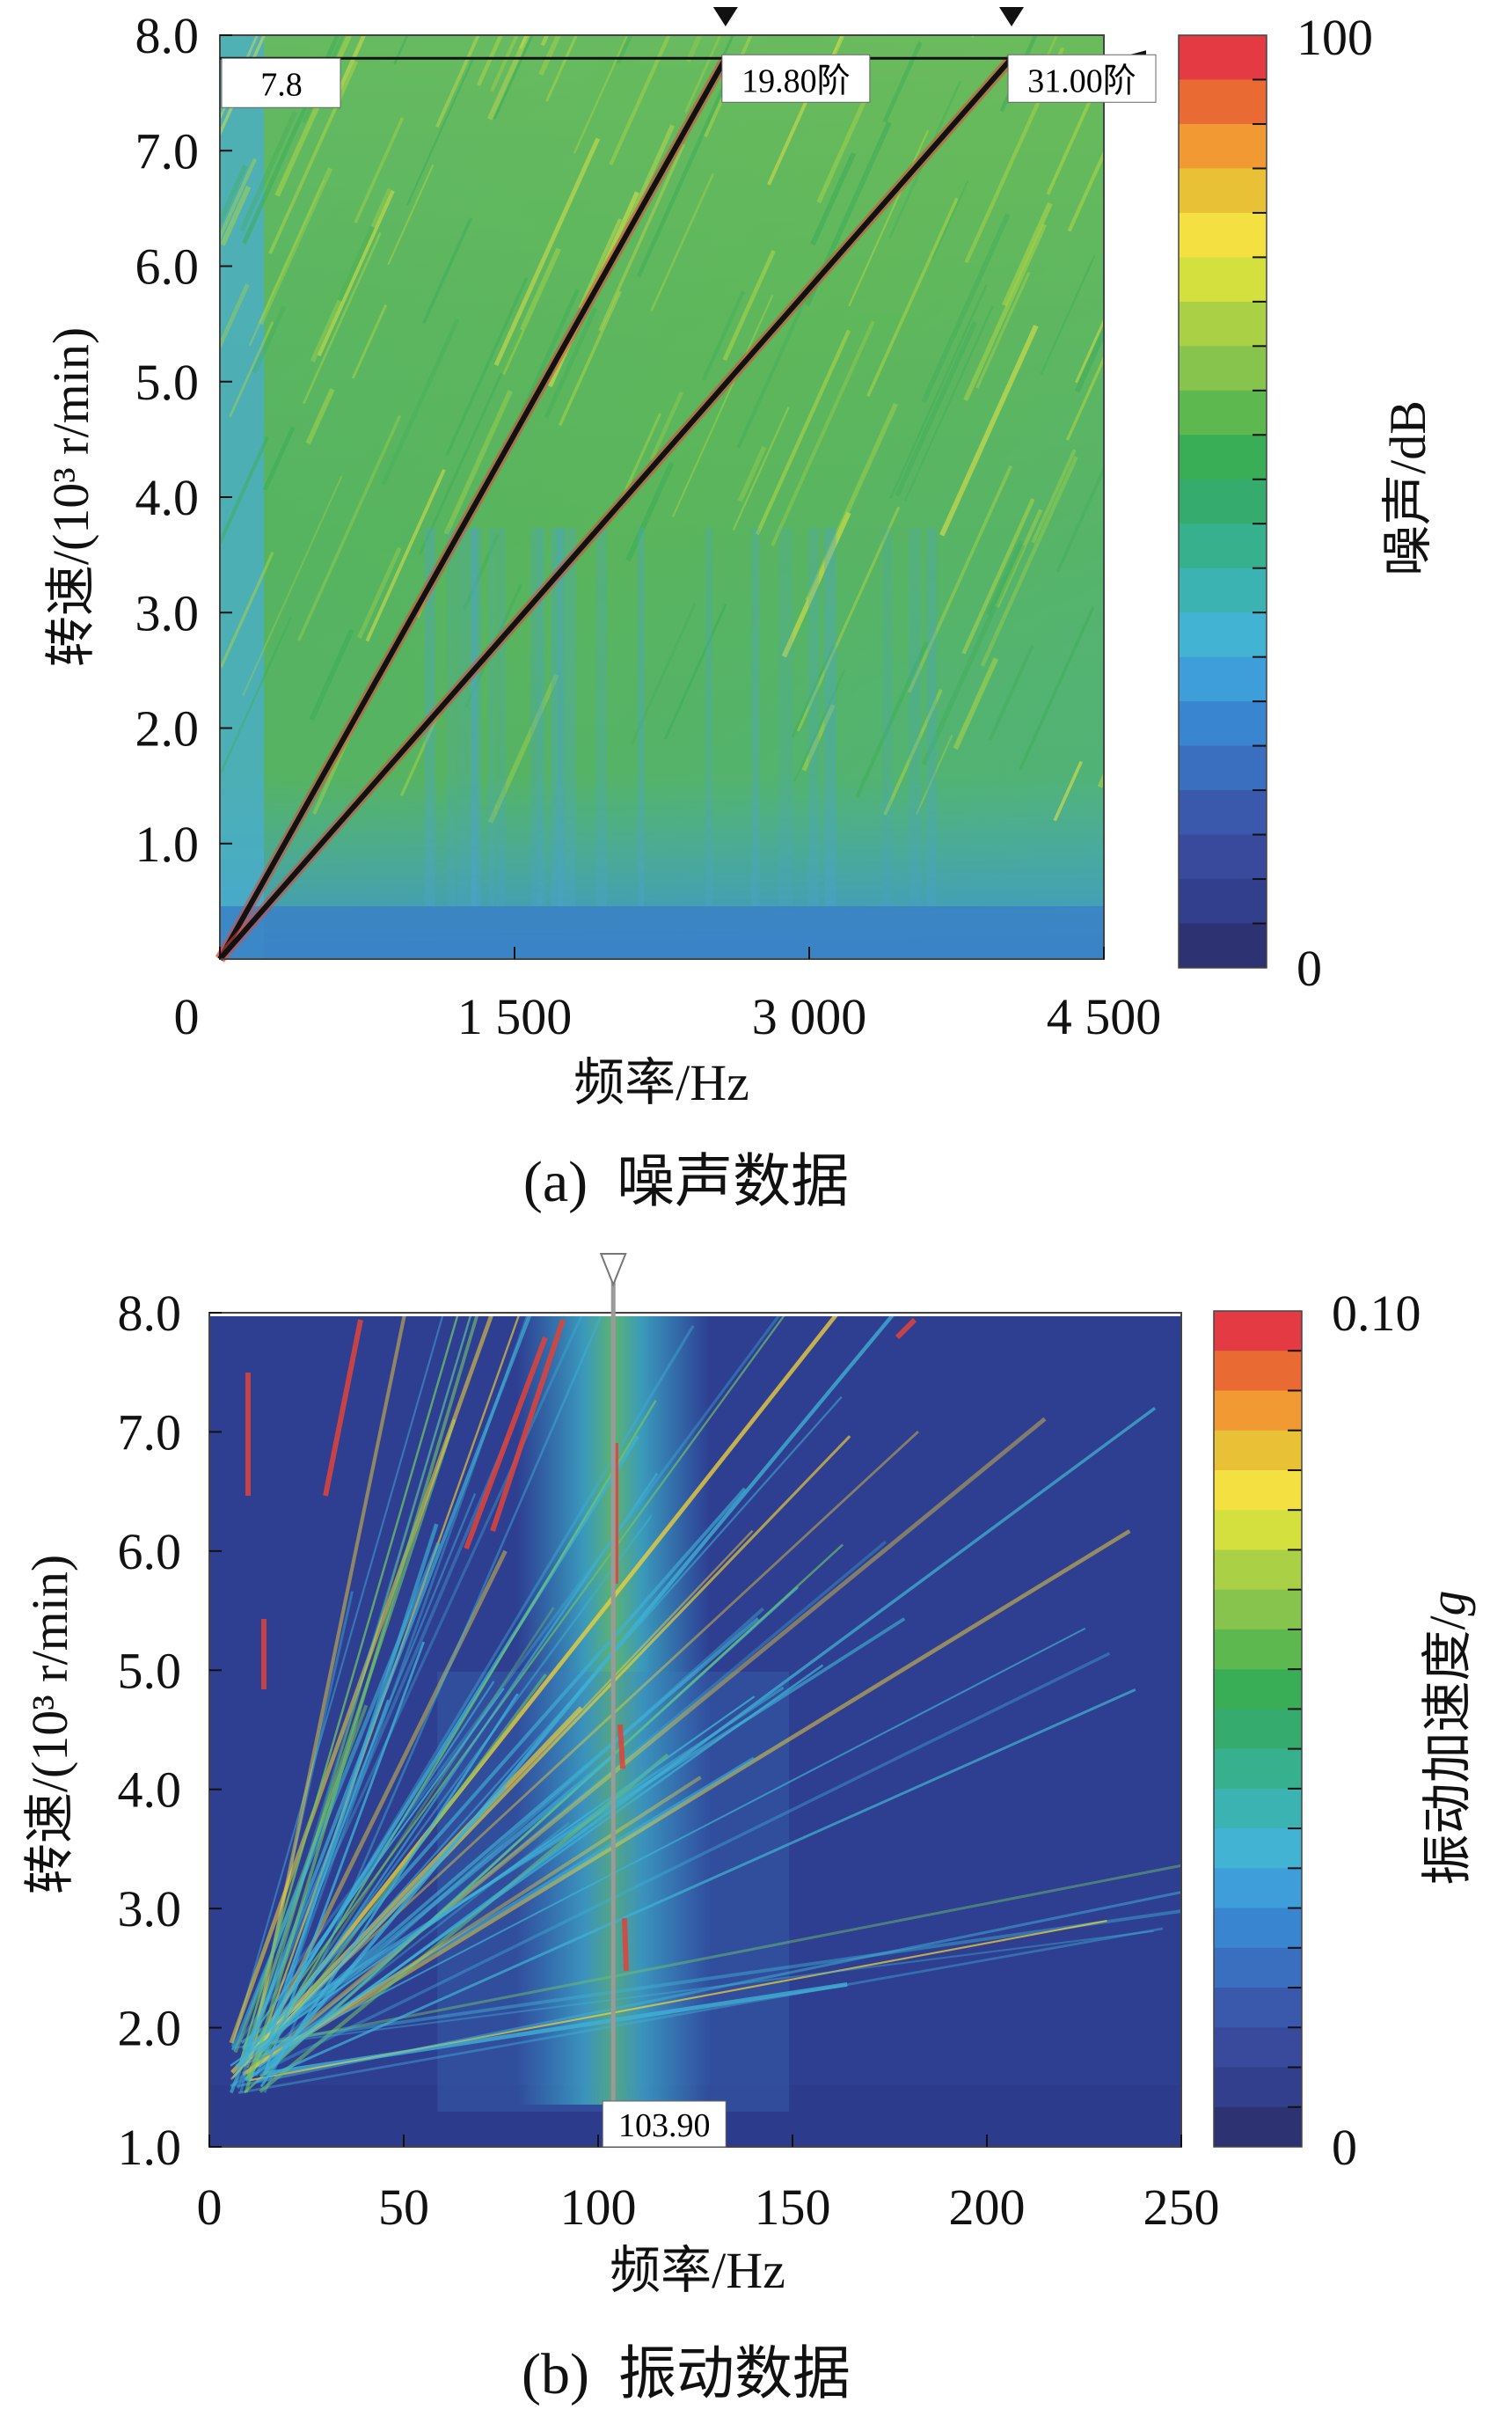 The width and height of the screenshot is (1512, 2424). Describe the element at coordinates (661, 1082) in the screenshot. I see `xlabel-a: 频率/Hz` at that location.